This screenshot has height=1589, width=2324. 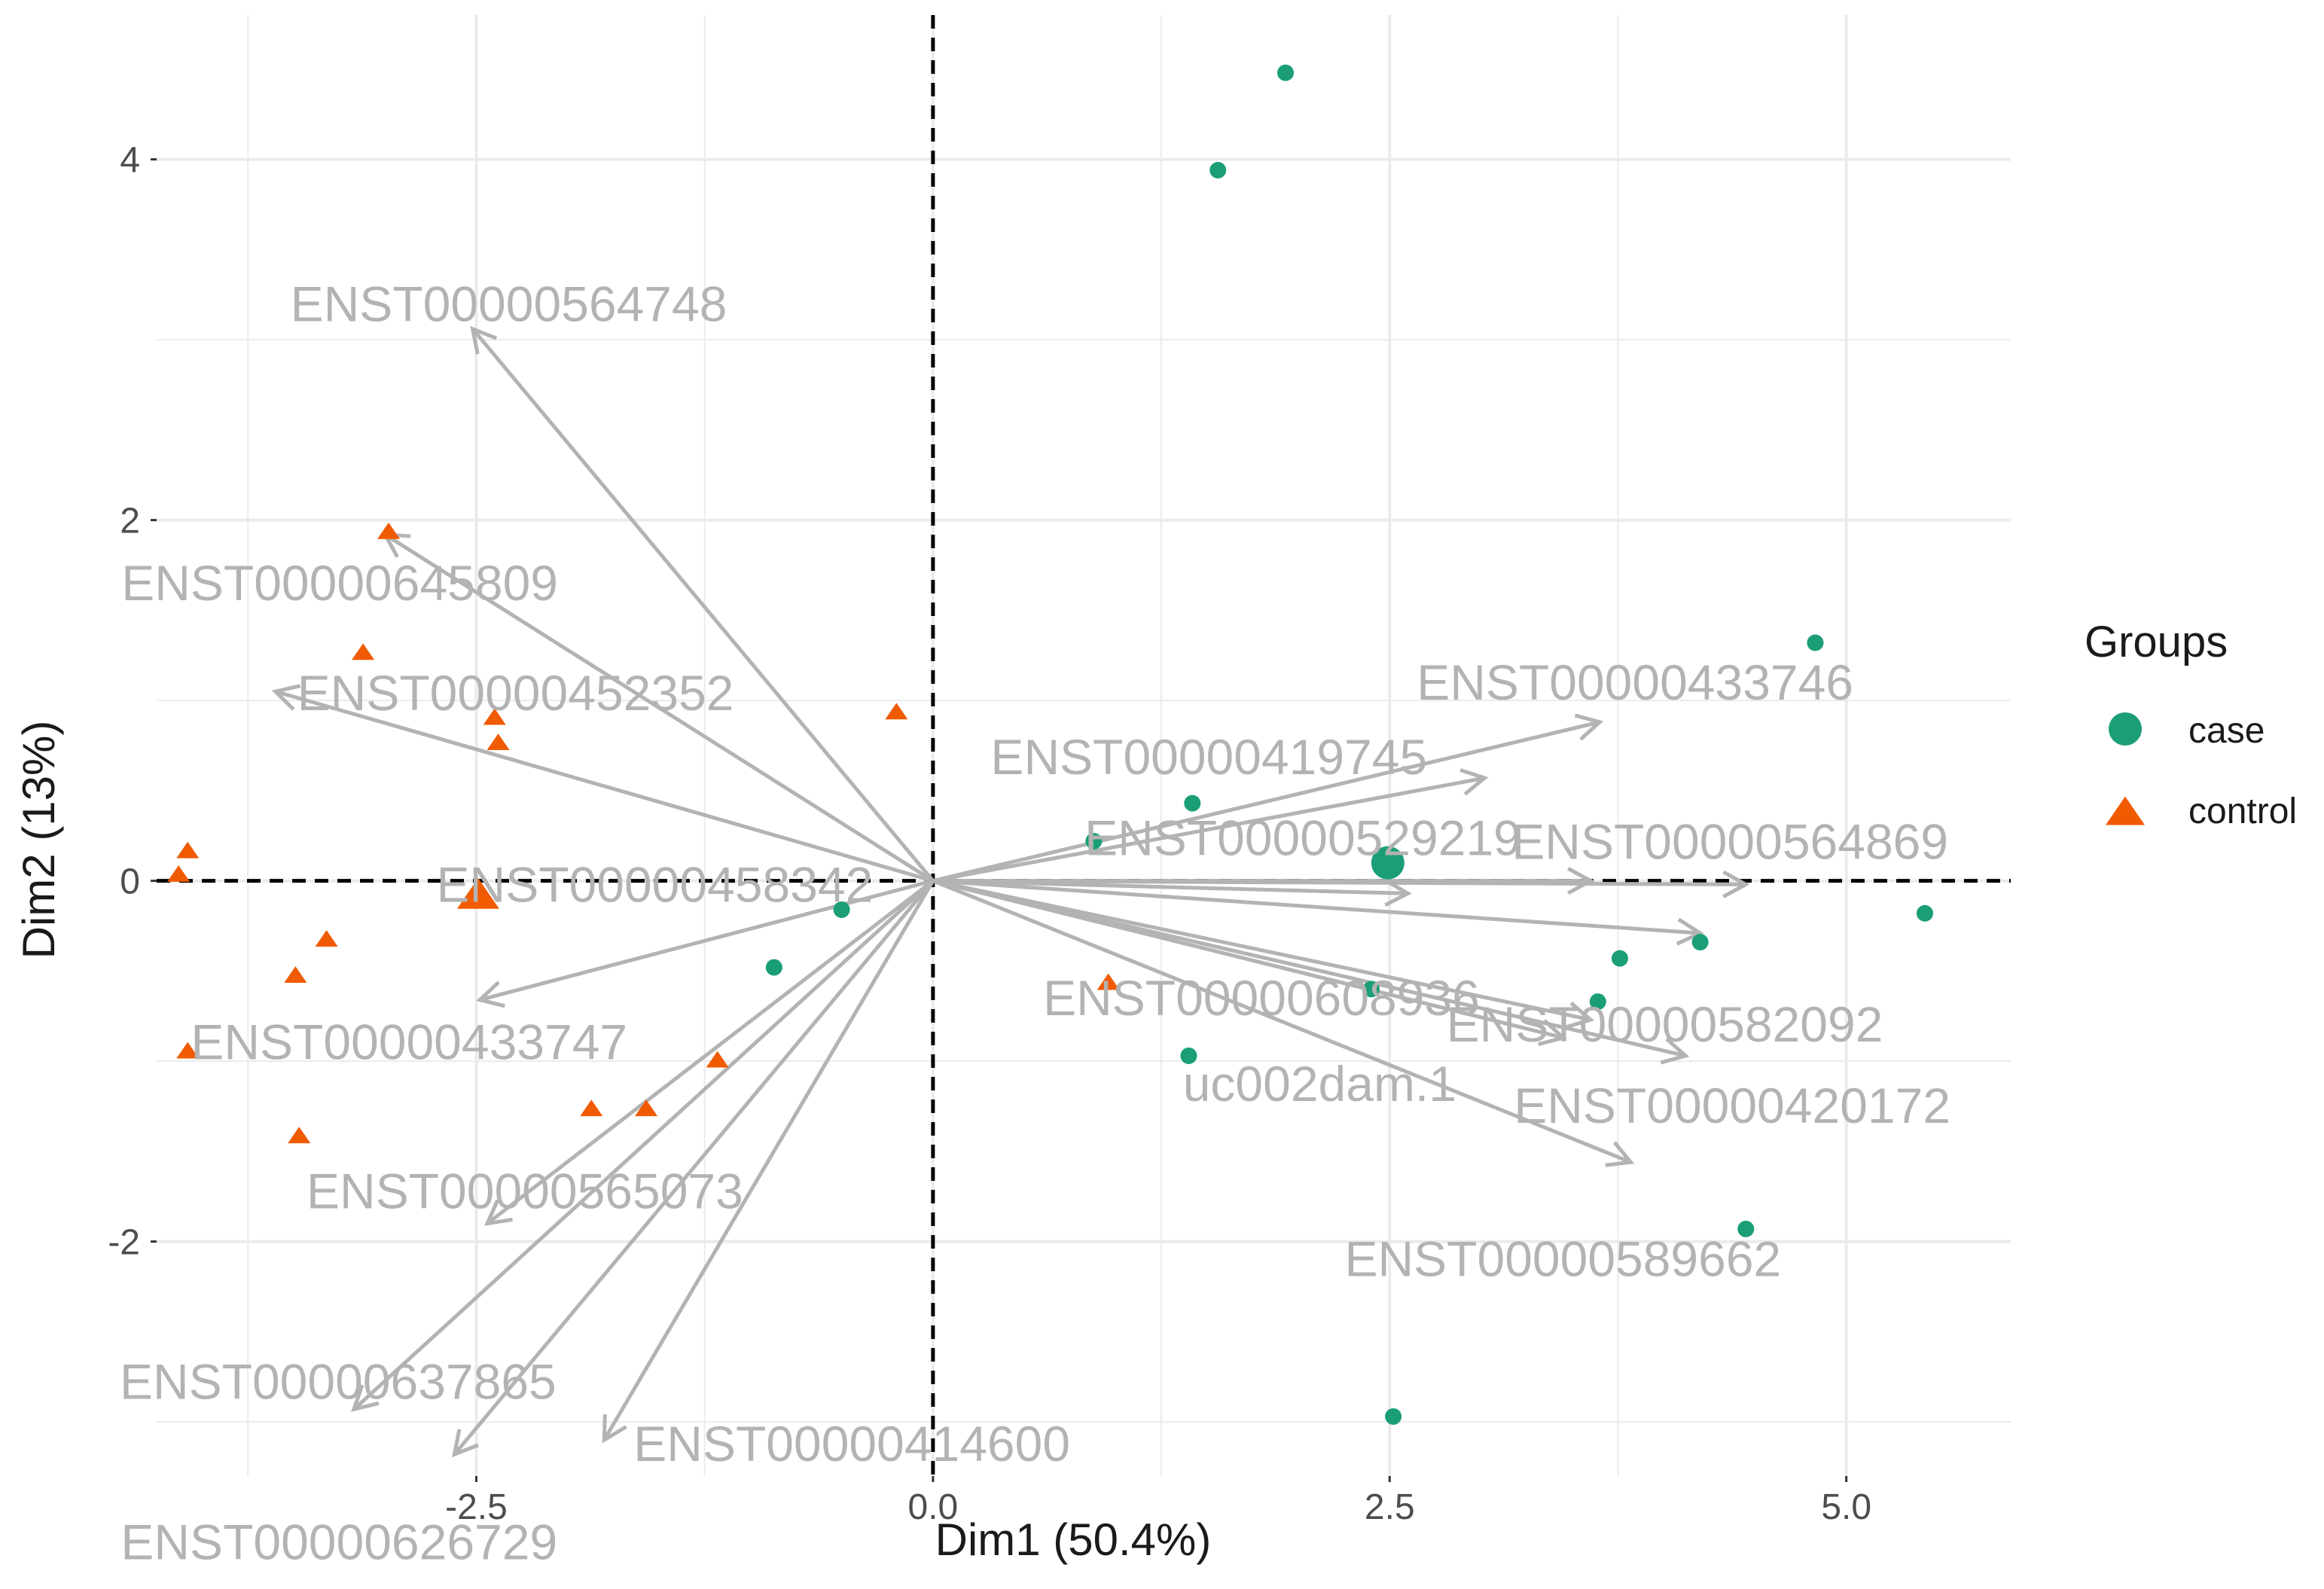 I want to click on legend-key-circle, so click(x=2125, y=729).